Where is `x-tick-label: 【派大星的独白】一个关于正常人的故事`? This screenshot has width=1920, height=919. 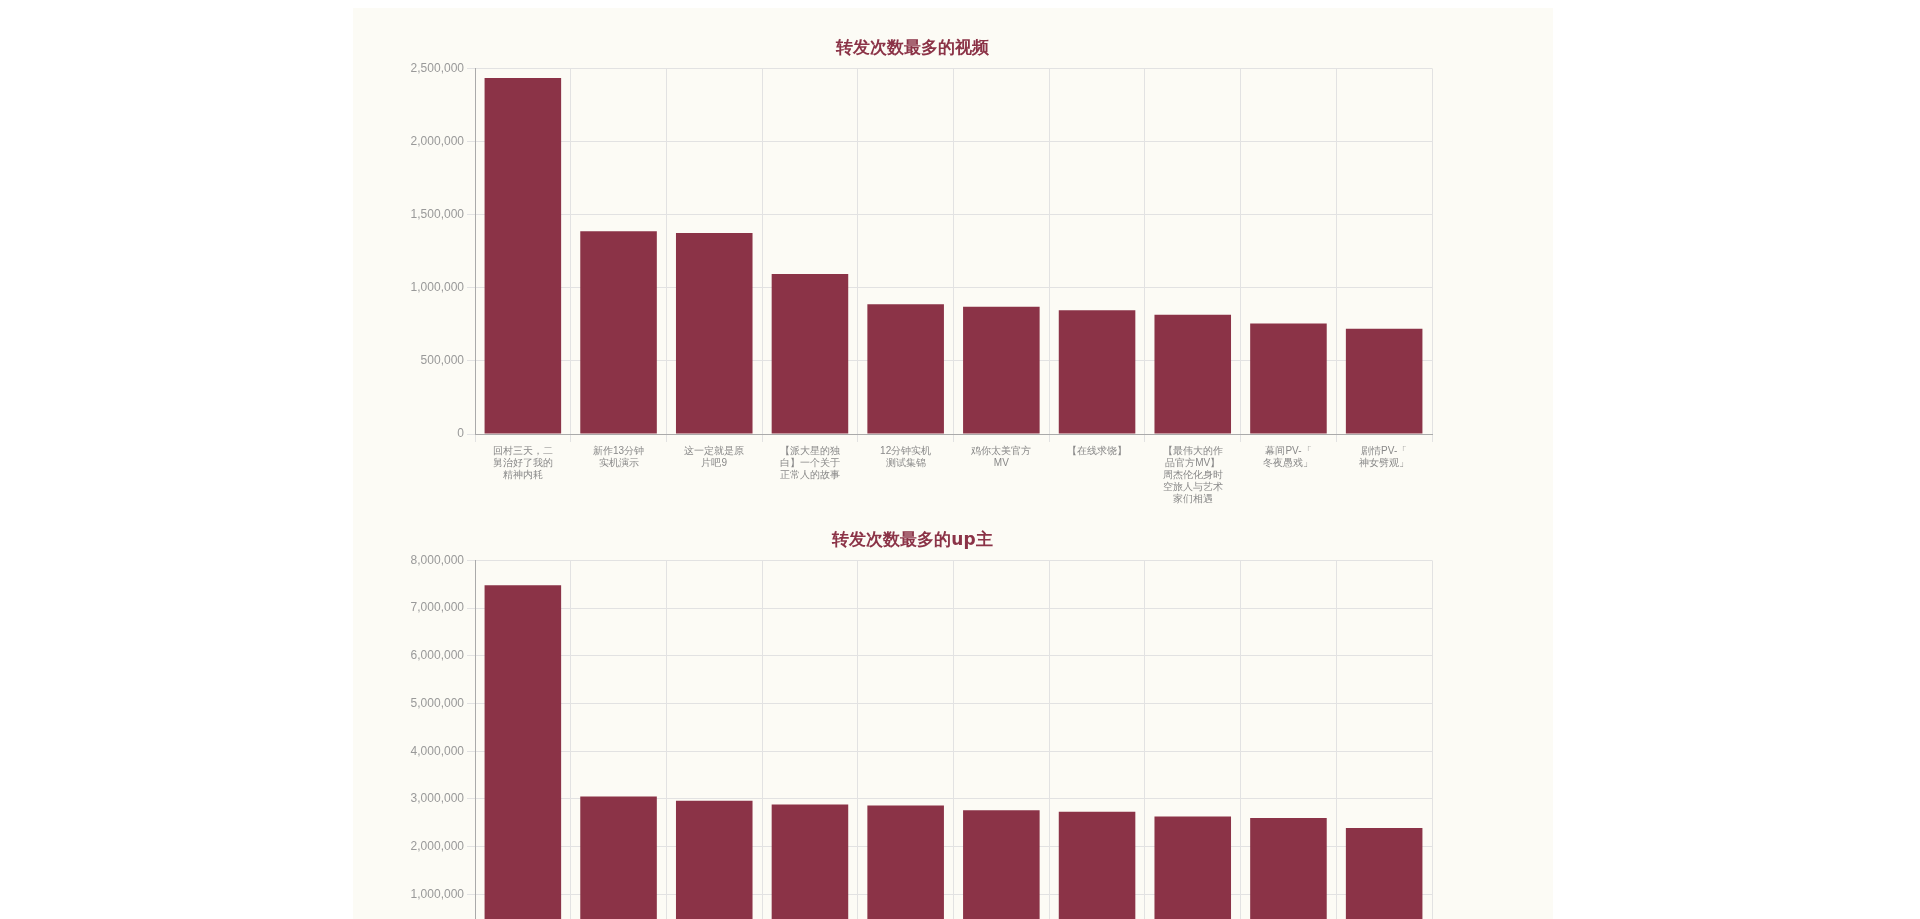 x-tick-label: 【派大星的独白】一个关于正常人的故事 is located at coordinates (809, 462).